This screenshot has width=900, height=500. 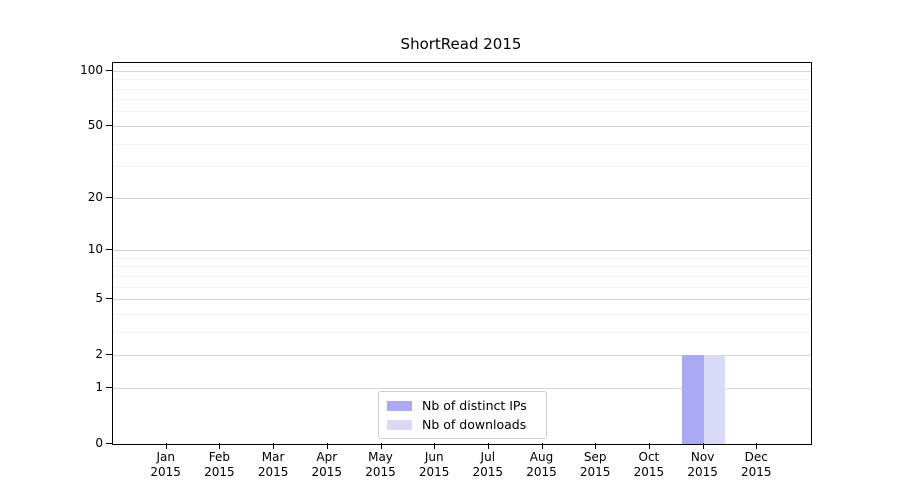 I want to click on legend-swatch-distinct-ips, so click(x=399, y=405).